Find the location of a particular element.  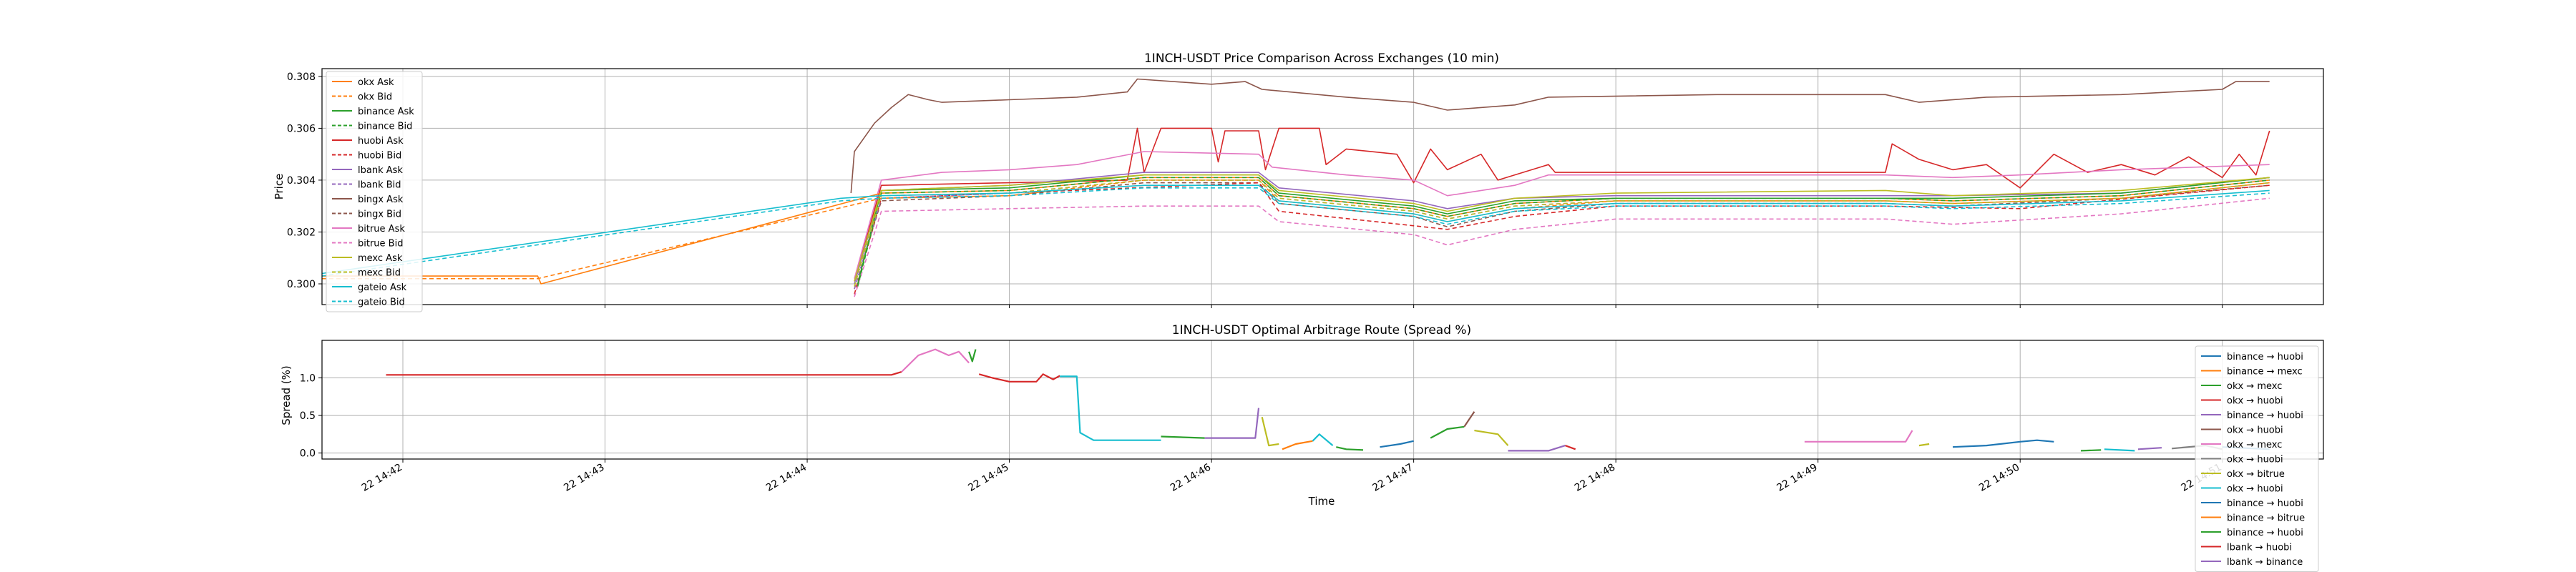

spread-y-axis-label: Spread (%) is located at coordinates (286, 395).